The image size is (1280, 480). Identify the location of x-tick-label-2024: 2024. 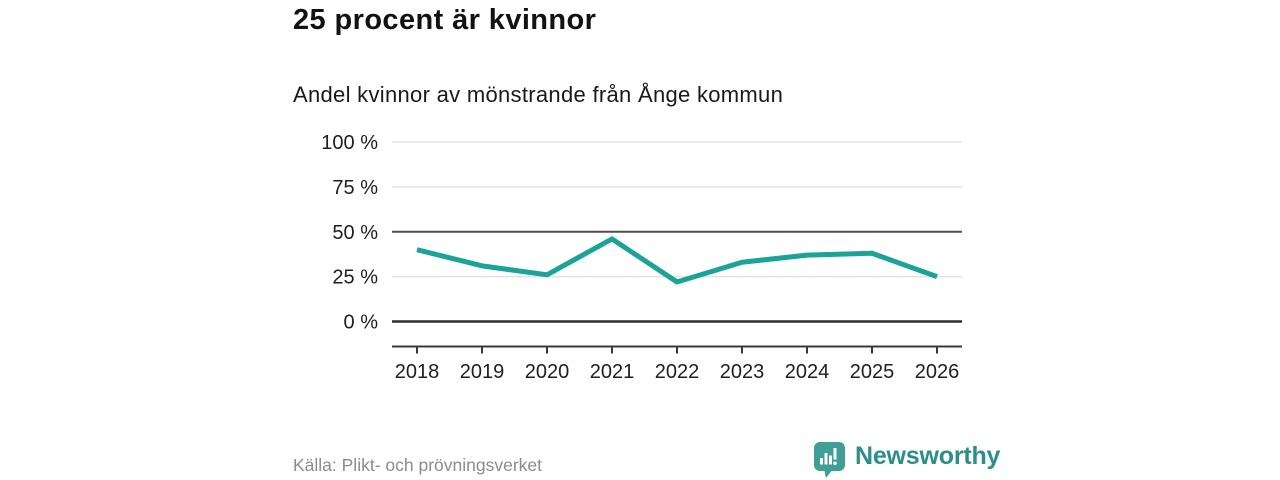
(807, 372).